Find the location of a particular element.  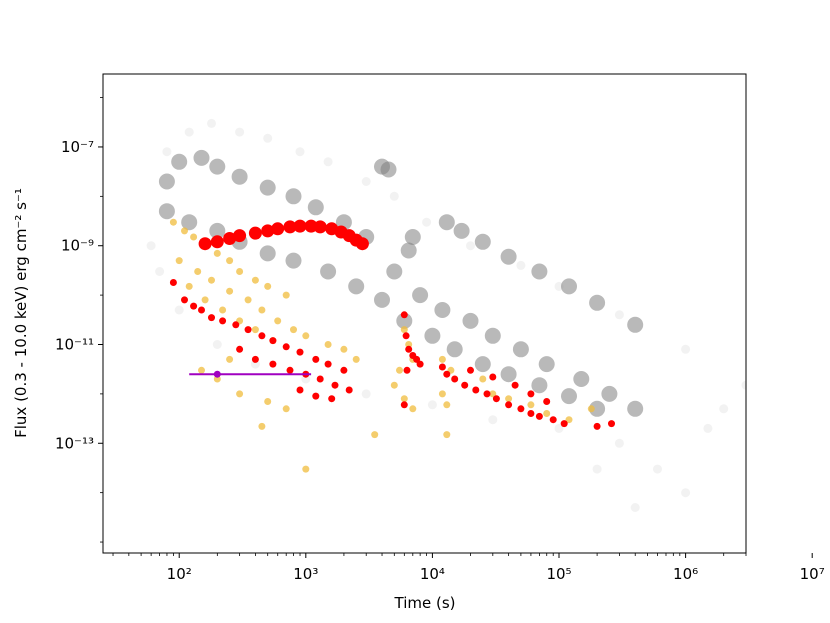

x-tick-label: 10⁶ is located at coordinates (685, 574).